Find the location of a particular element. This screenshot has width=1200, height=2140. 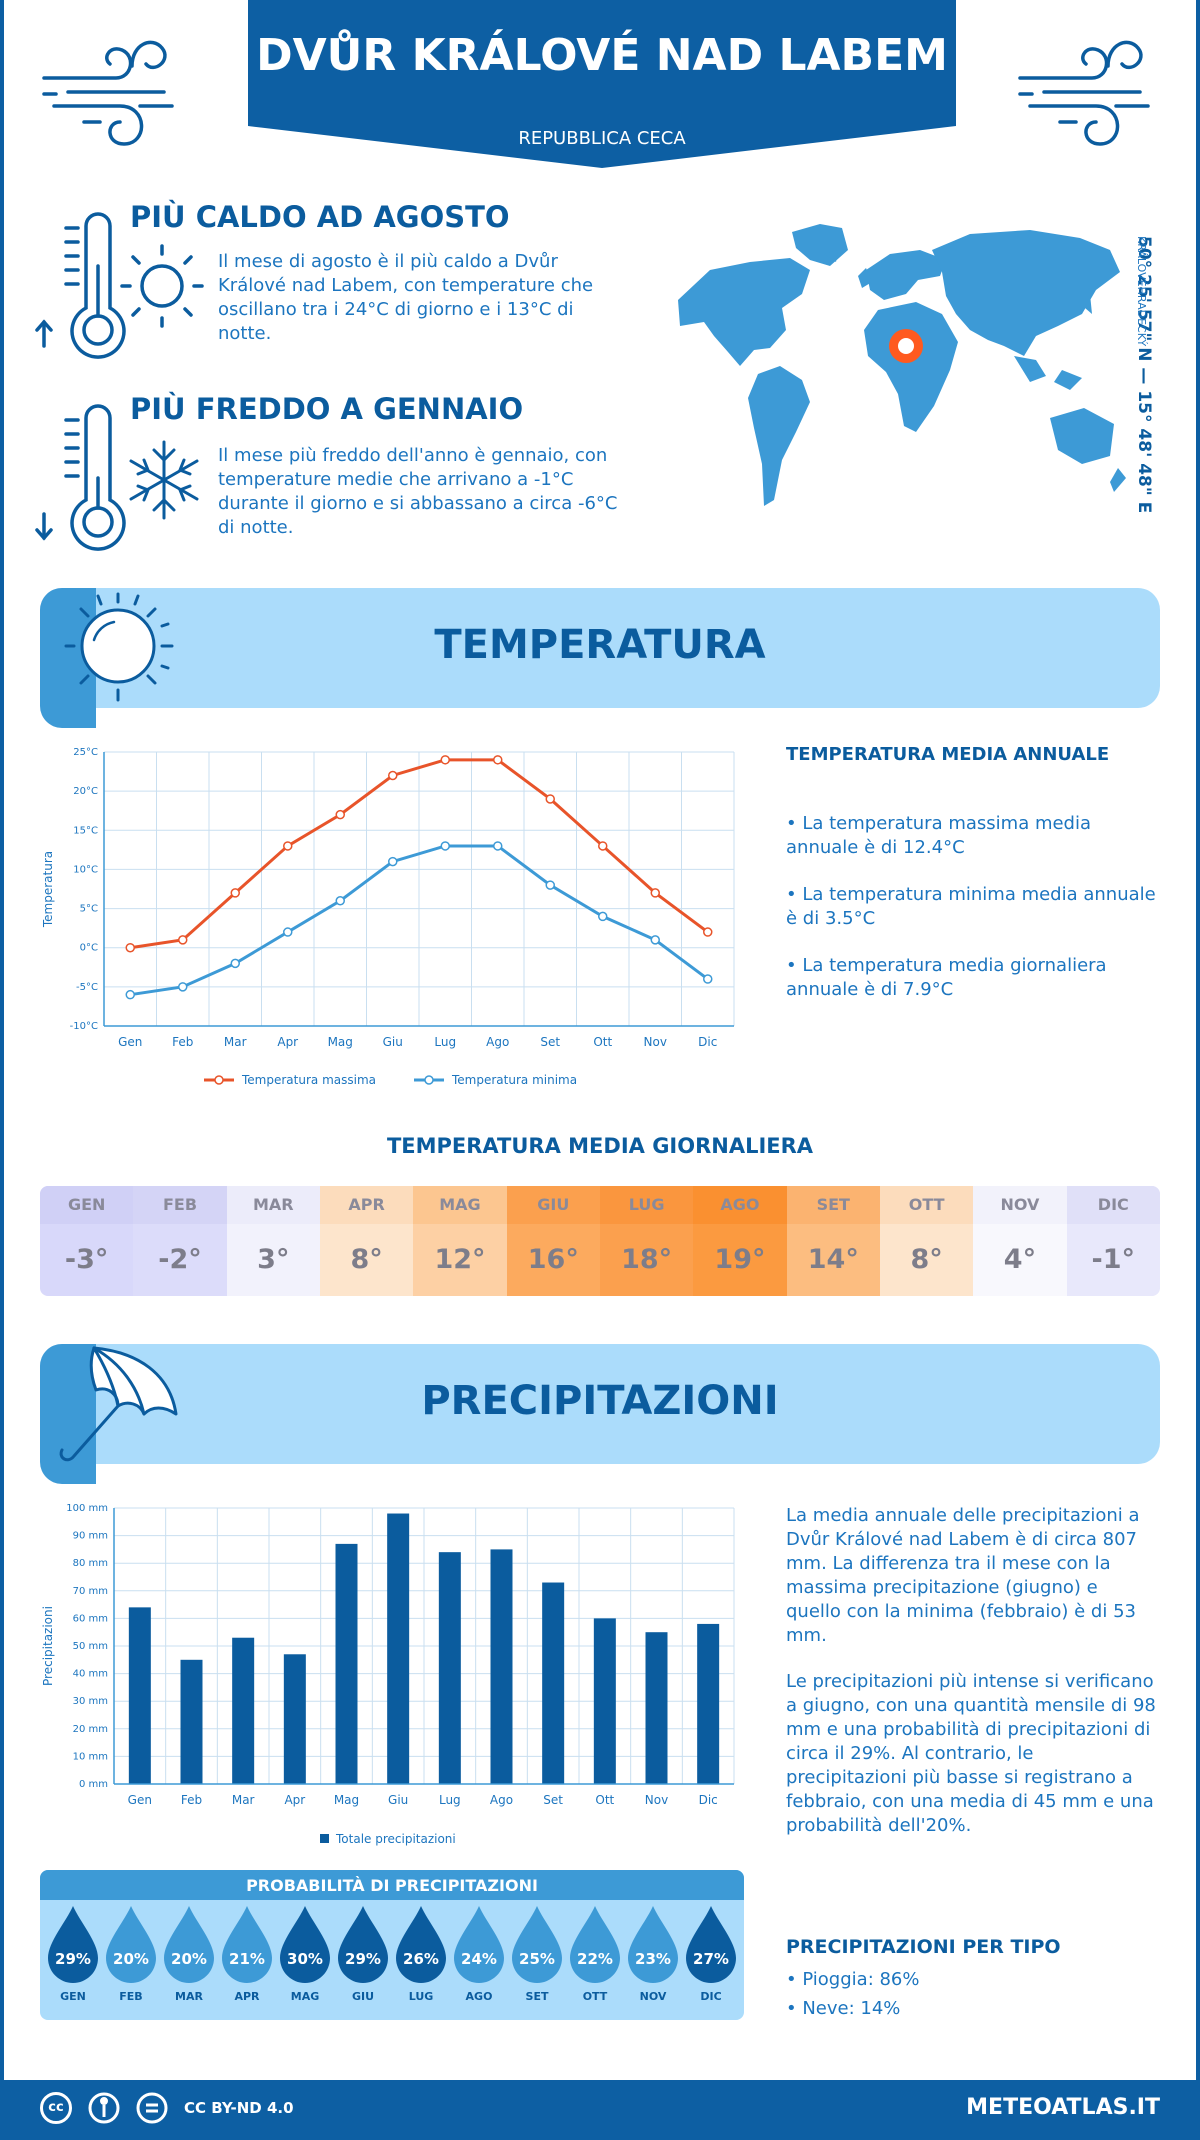

probability-month: APR is located at coordinates (247, 1996).